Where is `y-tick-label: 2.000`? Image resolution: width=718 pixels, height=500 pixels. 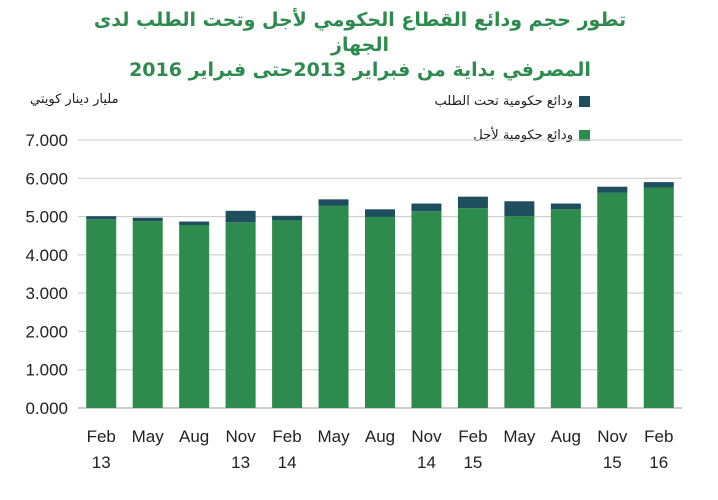 y-tick-label: 2.000 is located at coordinates (46, 331).